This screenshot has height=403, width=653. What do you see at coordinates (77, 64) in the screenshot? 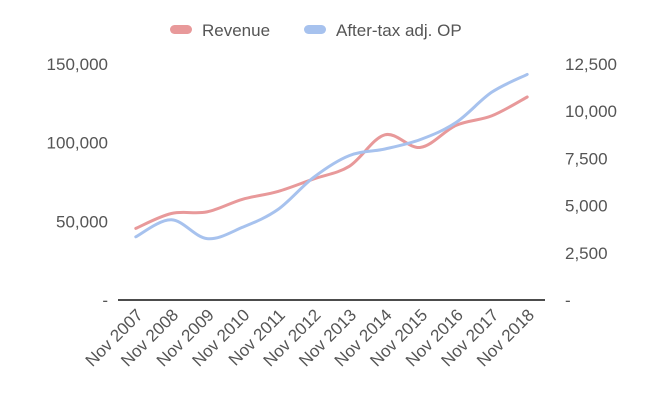
I see `left-y-tick-label: 150,000` at bounding box center [77, 64].